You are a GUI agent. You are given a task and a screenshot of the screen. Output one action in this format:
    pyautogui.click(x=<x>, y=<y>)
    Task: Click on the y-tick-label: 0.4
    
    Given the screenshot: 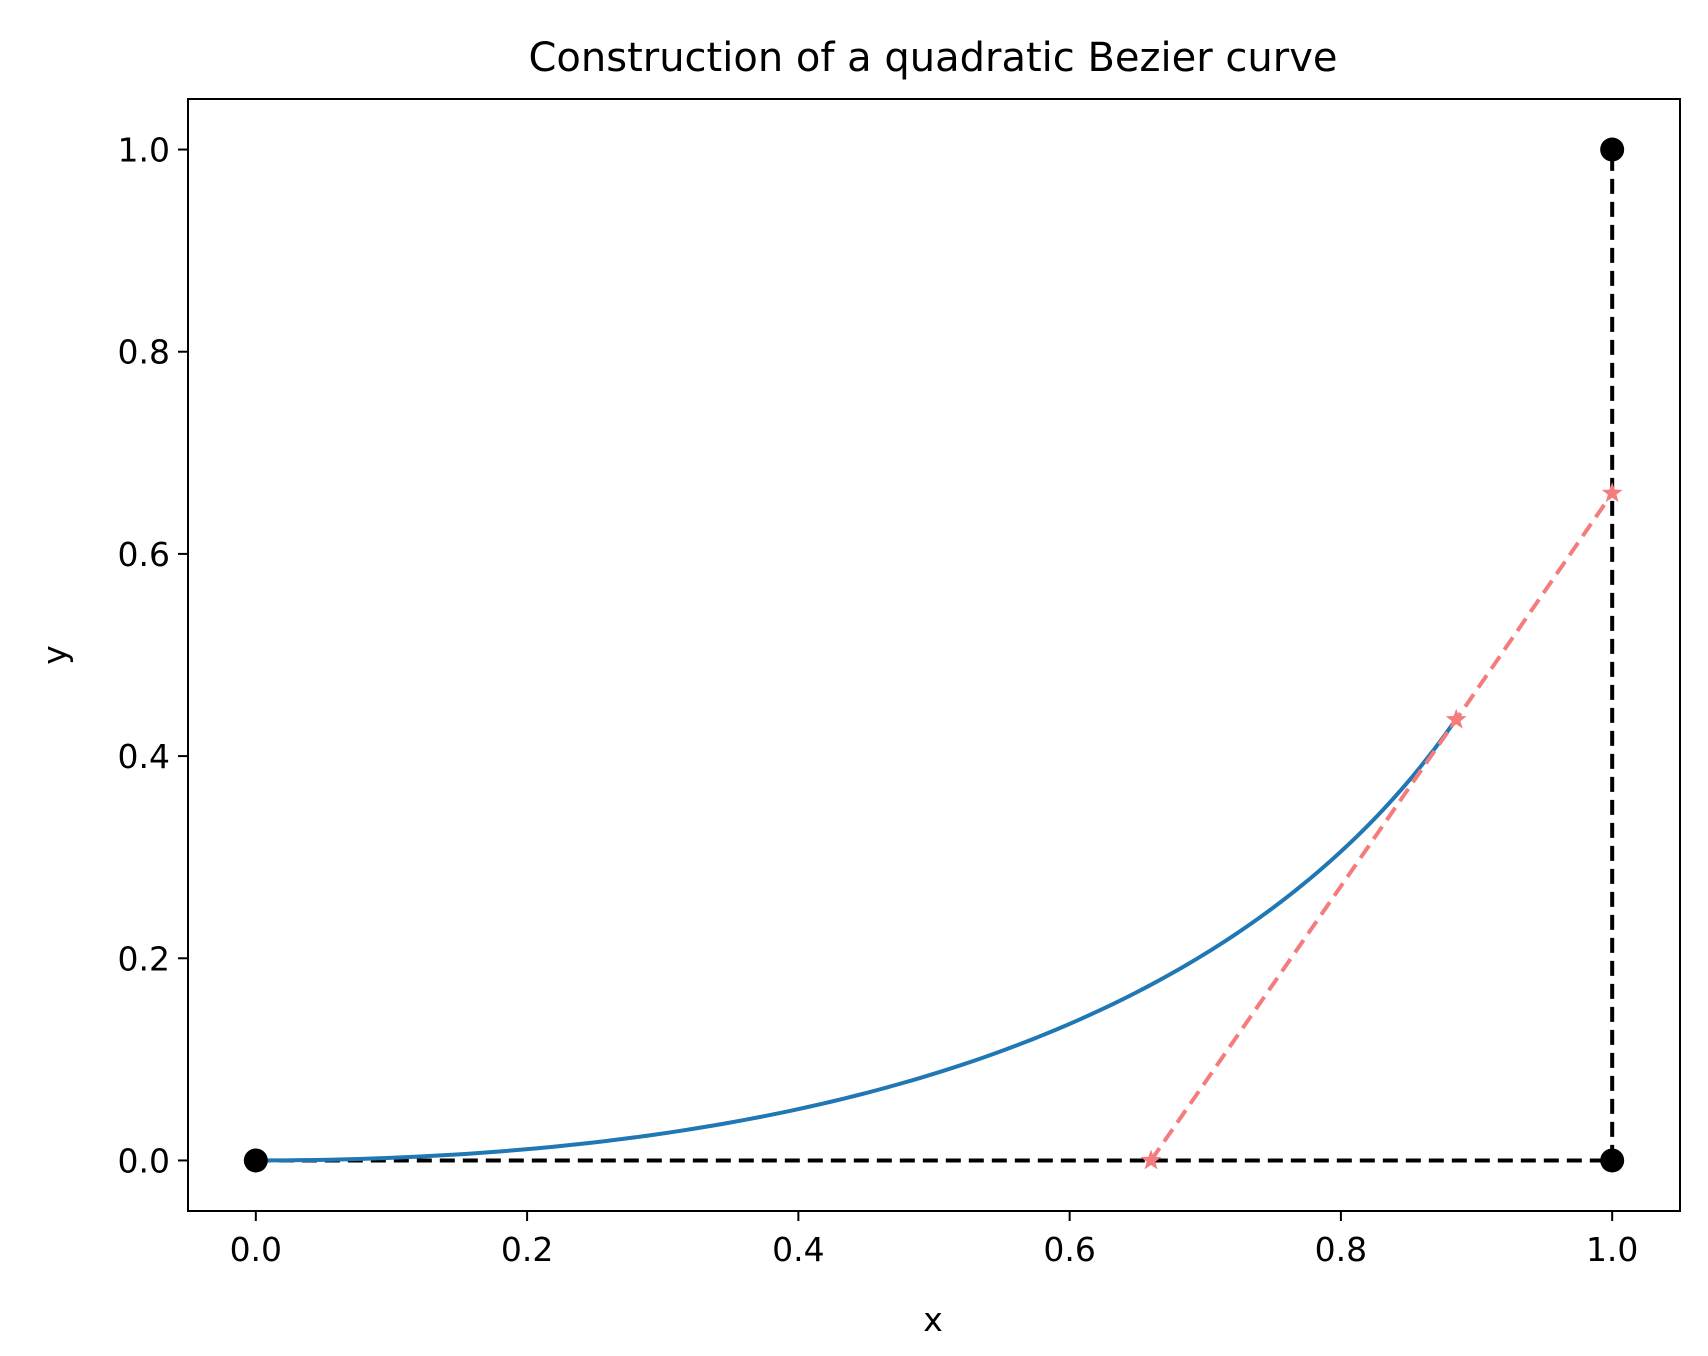 What is the action you would take?
    pyautogui.click(x=144, y=756)
    